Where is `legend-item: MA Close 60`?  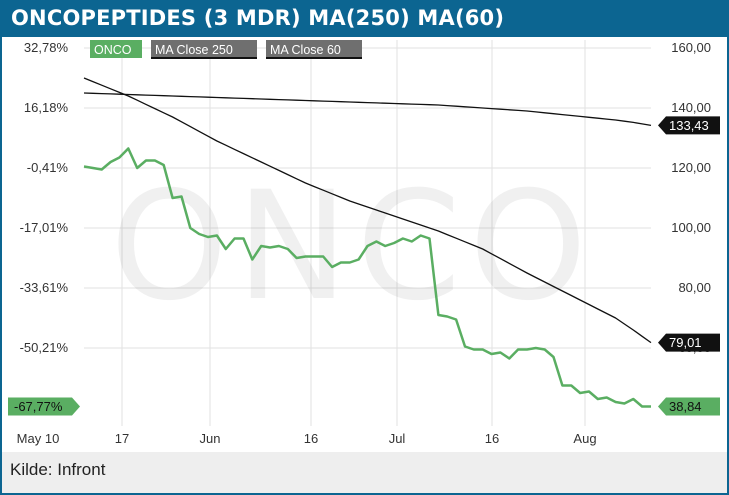 legend-item: MA Close 60 is located at coordinates (314, 49).